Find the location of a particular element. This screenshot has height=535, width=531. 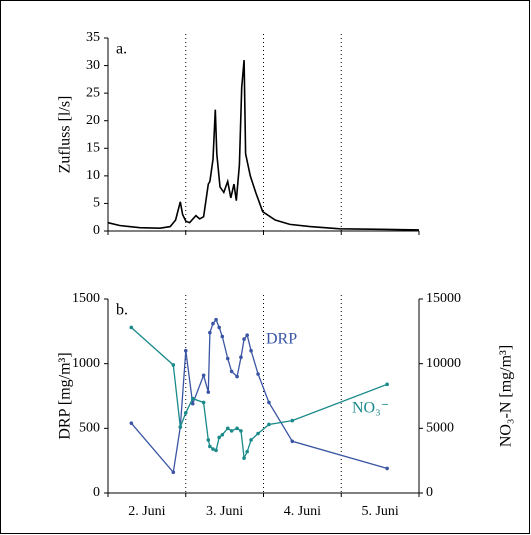

y-tick-label: 1000 is located at coordinates (86, 363).